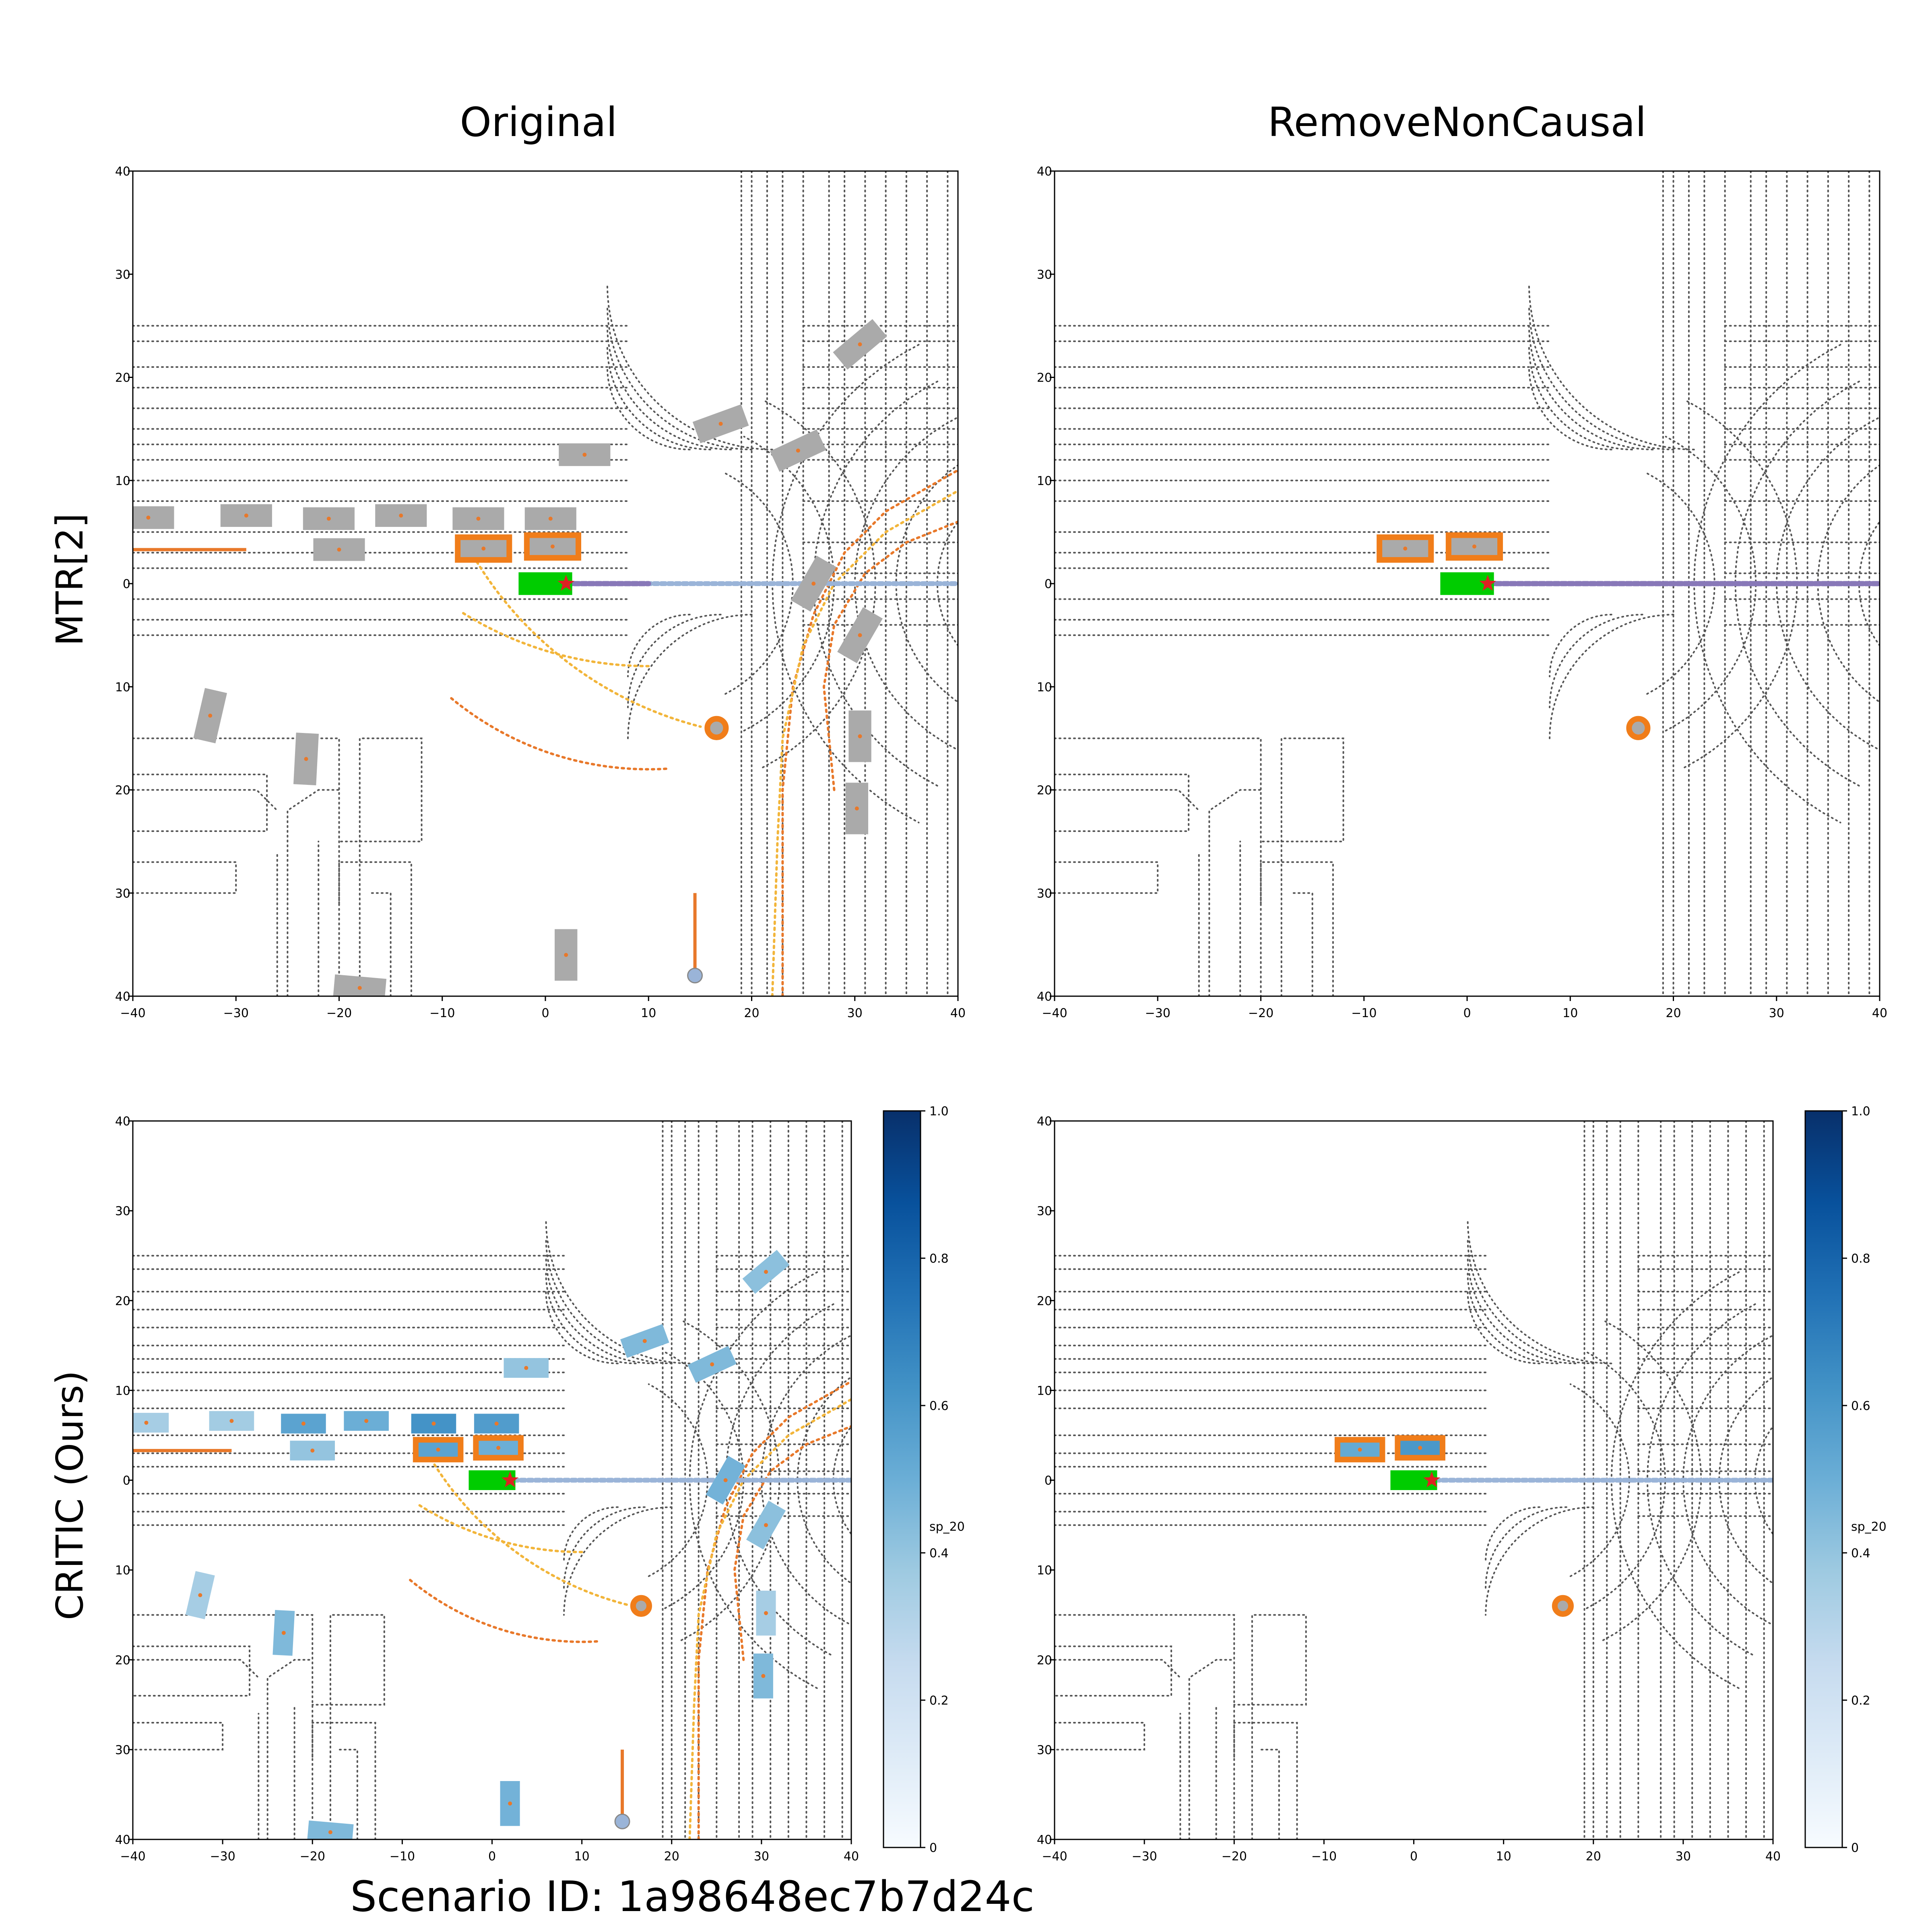 The height and width of the screenshot is (1932, 1932). I want to click on pedestrian-marker, so click(695, 976).